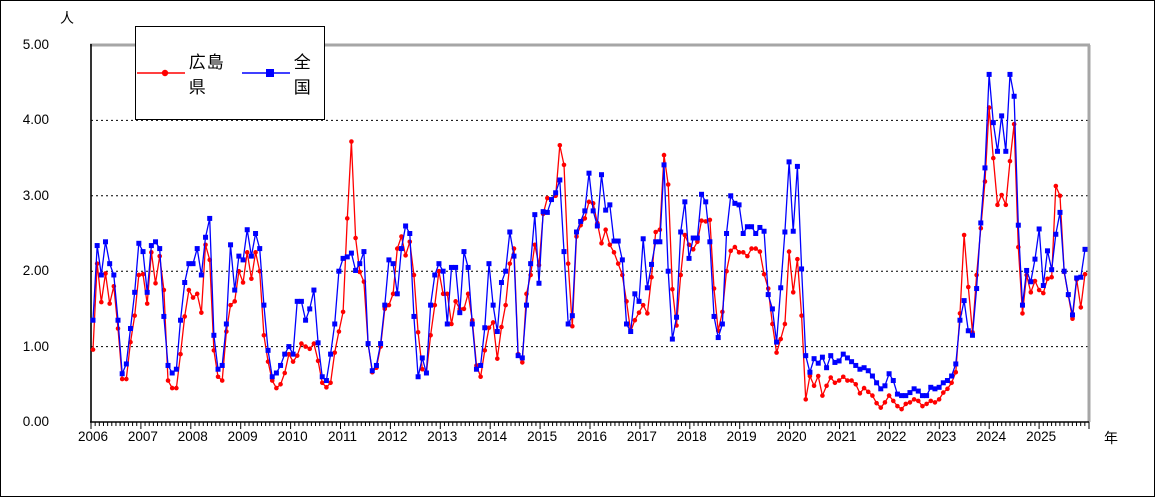 This screenshot has width=1155, height=497. What do you see at coordinates (266, 73) in the screenshot?
I see `national-line-marker-icon` at bounding box center [266, 73].